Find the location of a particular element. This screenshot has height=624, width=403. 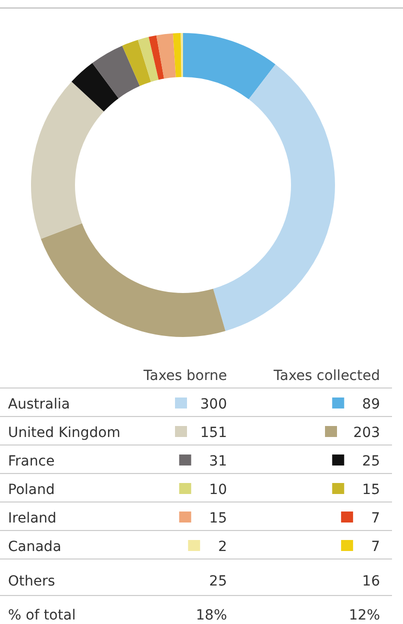

text: Poland is located at coordinates (31, 490).